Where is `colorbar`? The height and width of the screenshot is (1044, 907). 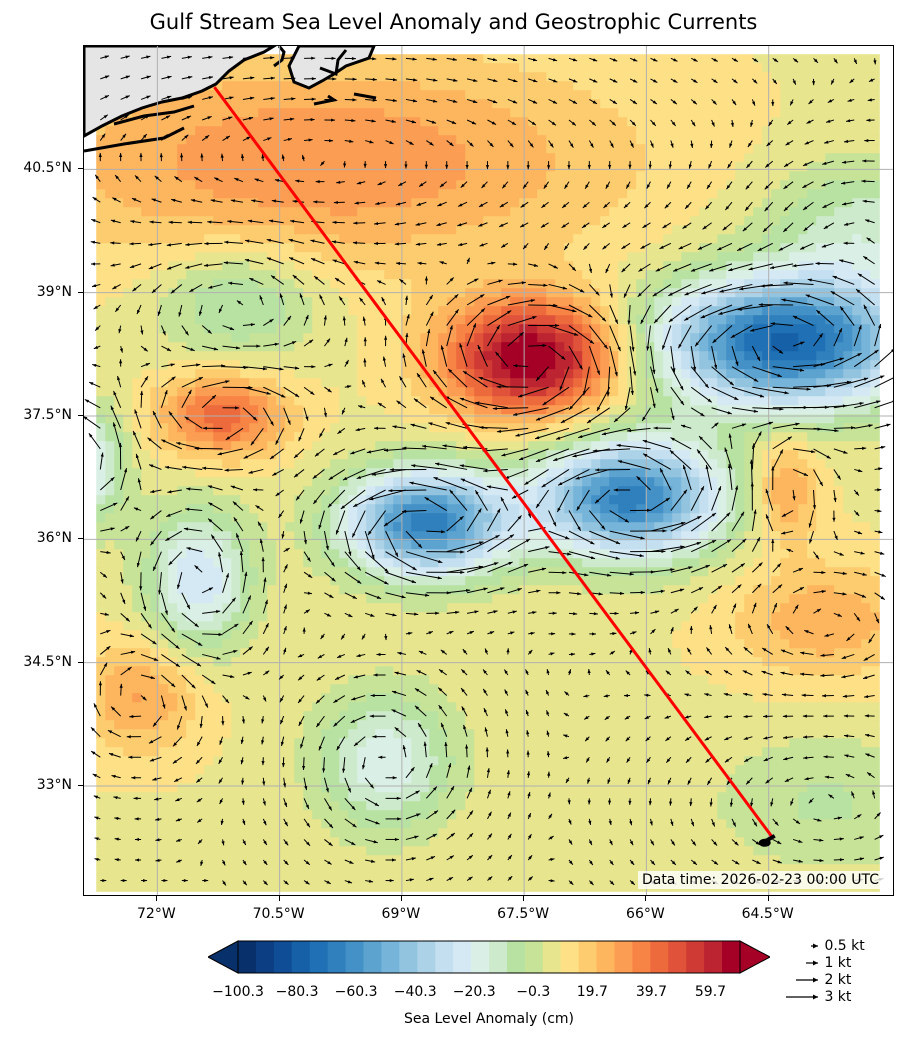
colorbar is located at coordinates (489, 957).